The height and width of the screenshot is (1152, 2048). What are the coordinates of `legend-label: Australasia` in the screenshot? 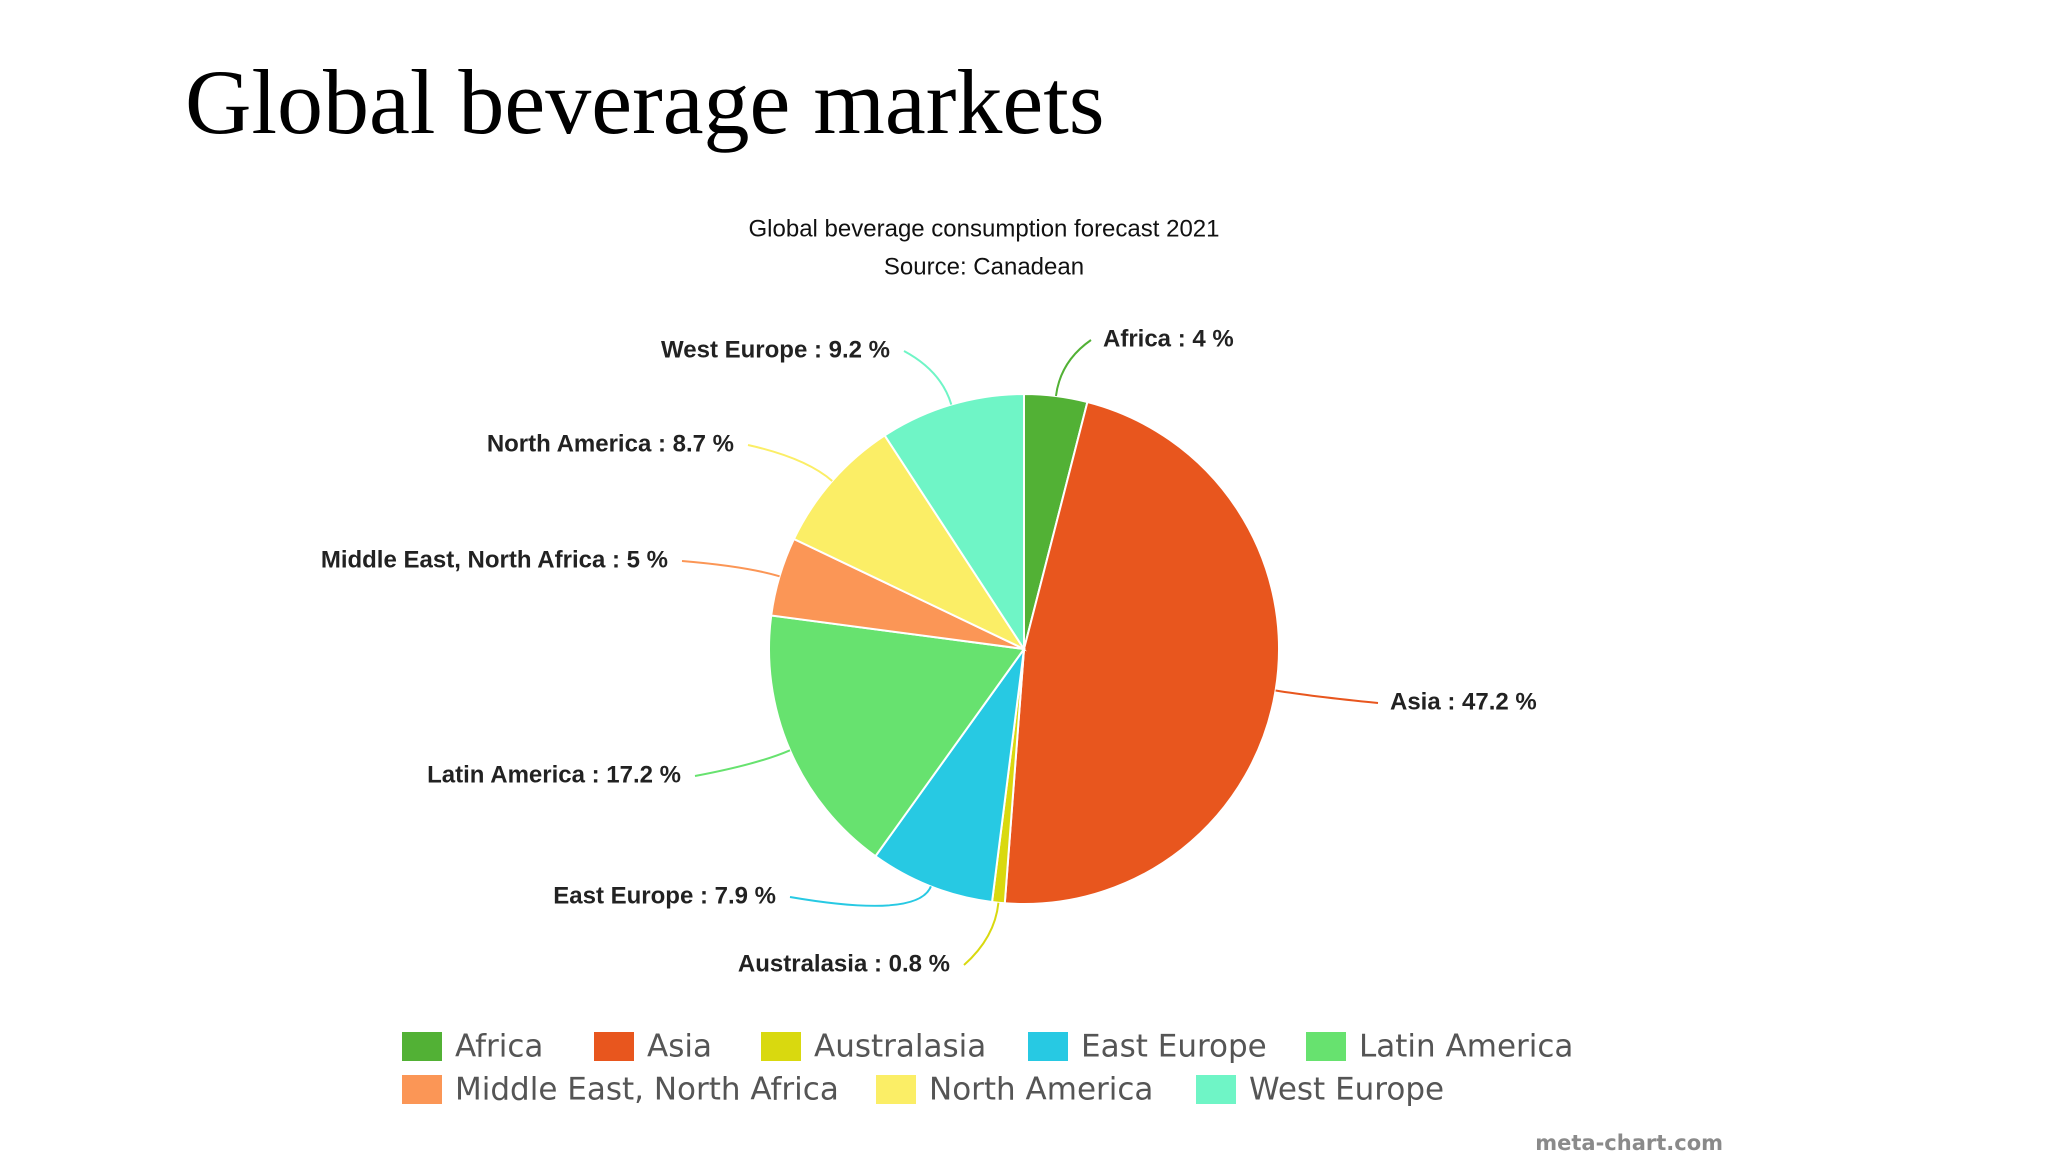 It's located at (900, 1047).